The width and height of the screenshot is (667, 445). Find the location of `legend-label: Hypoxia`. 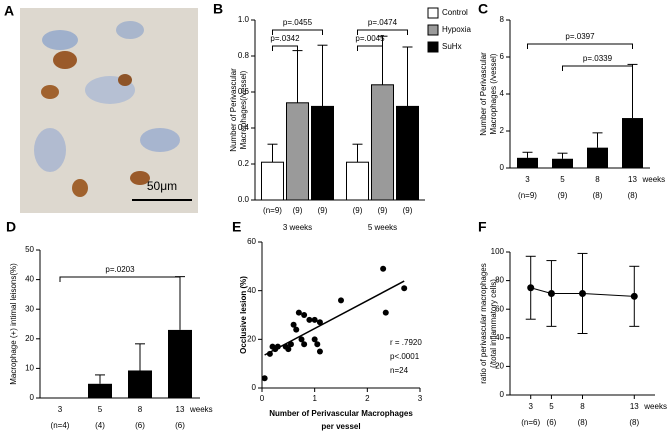

legend-label: Hypoxia is located at coordinates (456, 29).